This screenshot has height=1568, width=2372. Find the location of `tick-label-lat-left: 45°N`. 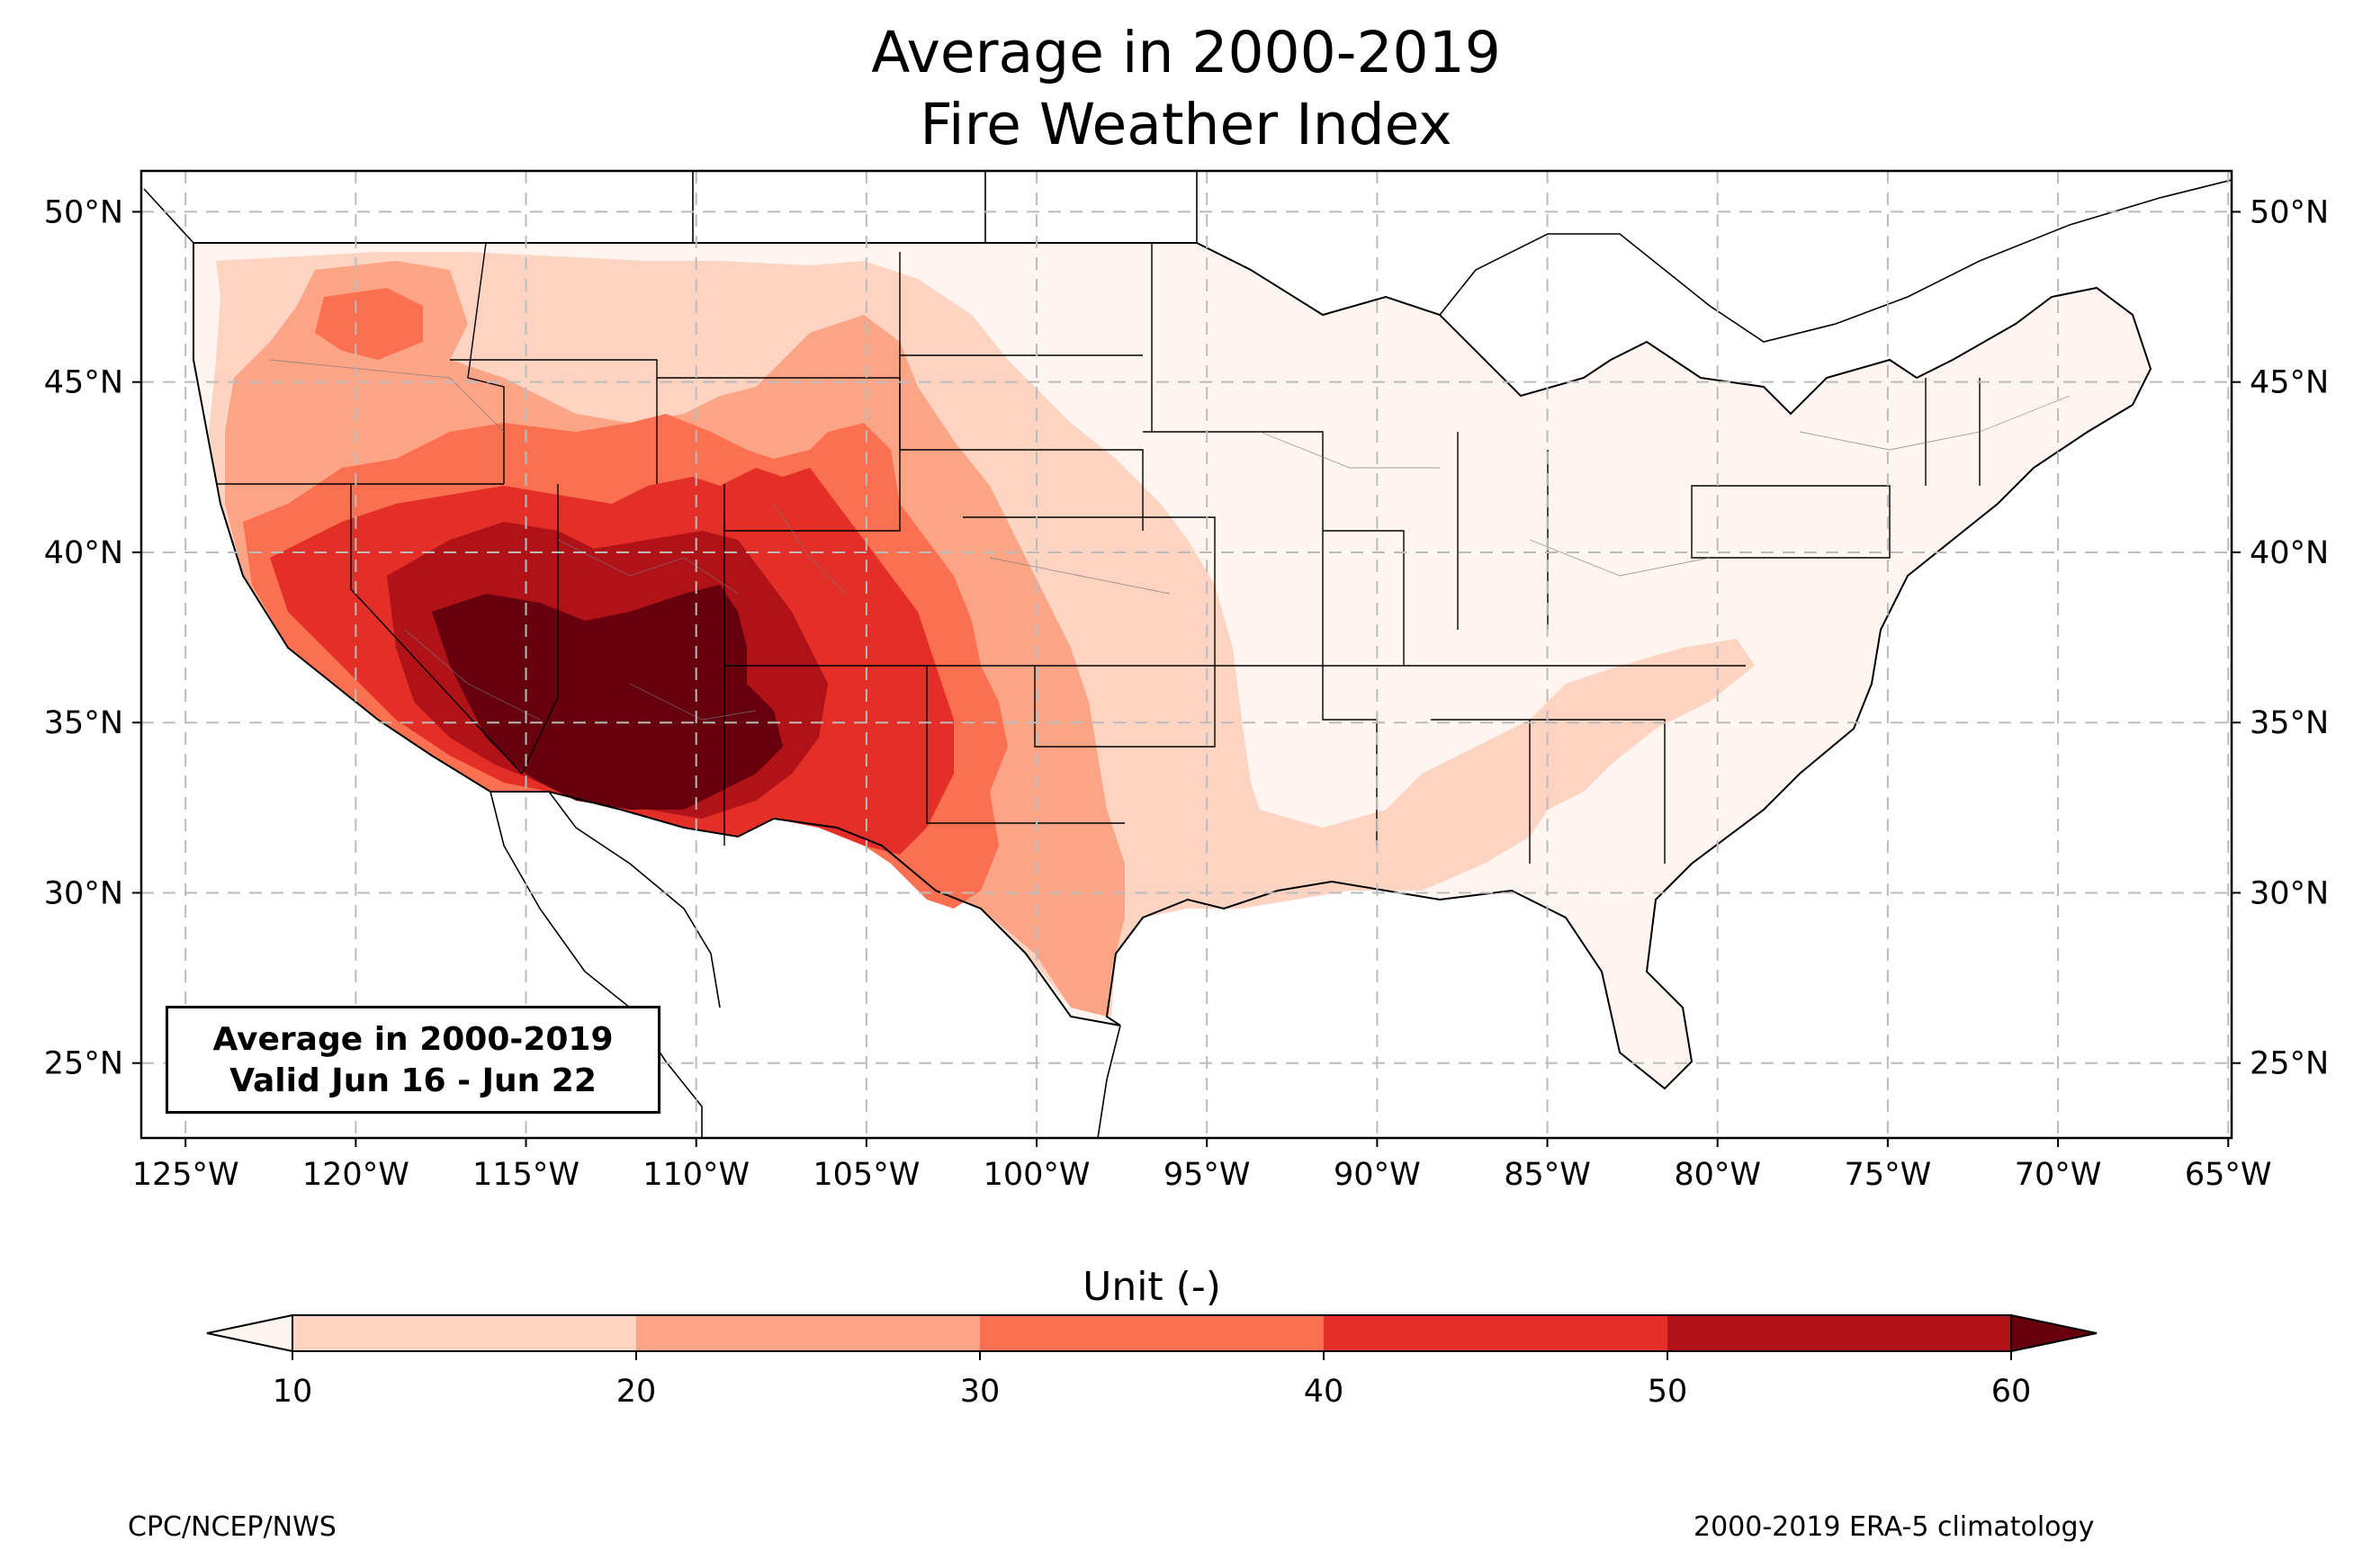

tick-label-lat-left: 45°N is located at coordinates (83, 383).